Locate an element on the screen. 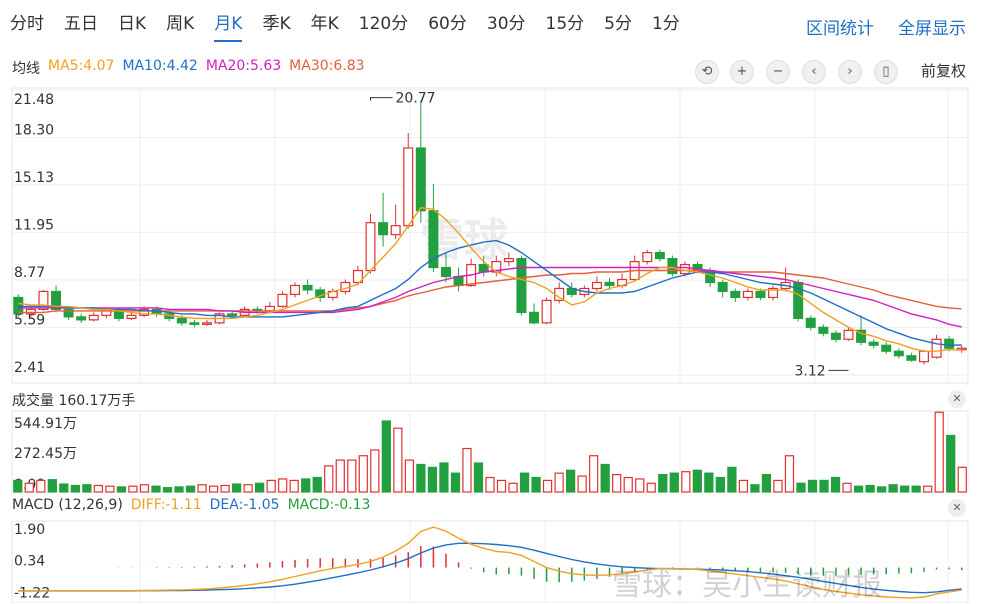 The height and width of the screenshot is (604, 996). candle-icon: ▯ is located at coordinates (886, 72).